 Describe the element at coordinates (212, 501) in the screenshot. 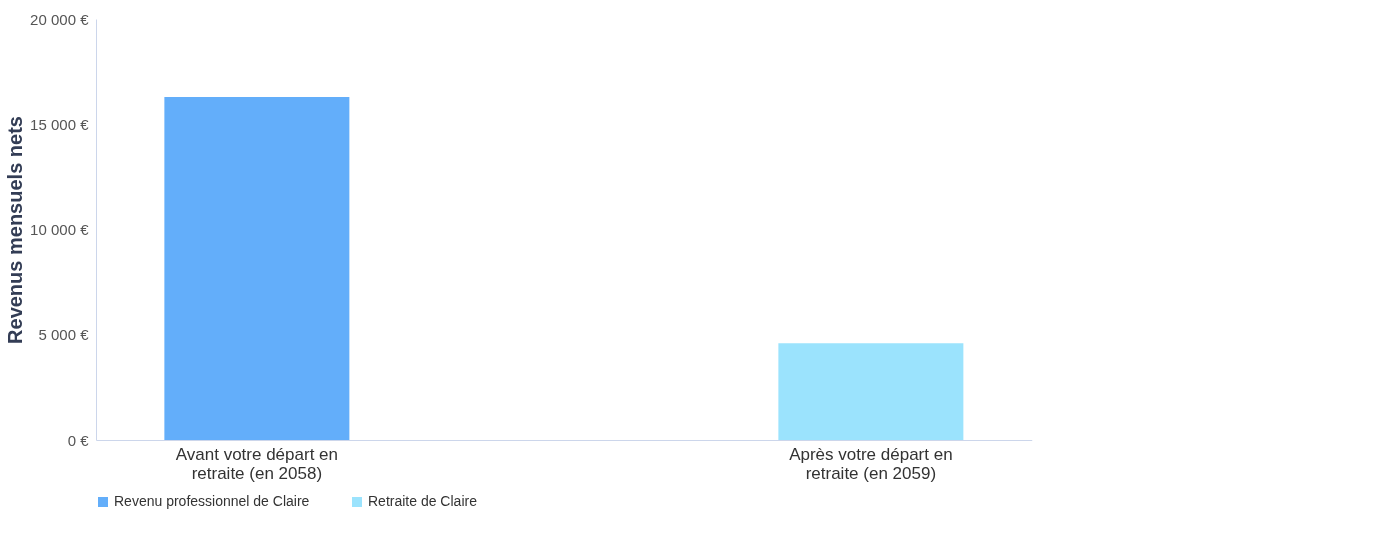

I see `legend-label: Revenu professionnel de Claire` at that location.